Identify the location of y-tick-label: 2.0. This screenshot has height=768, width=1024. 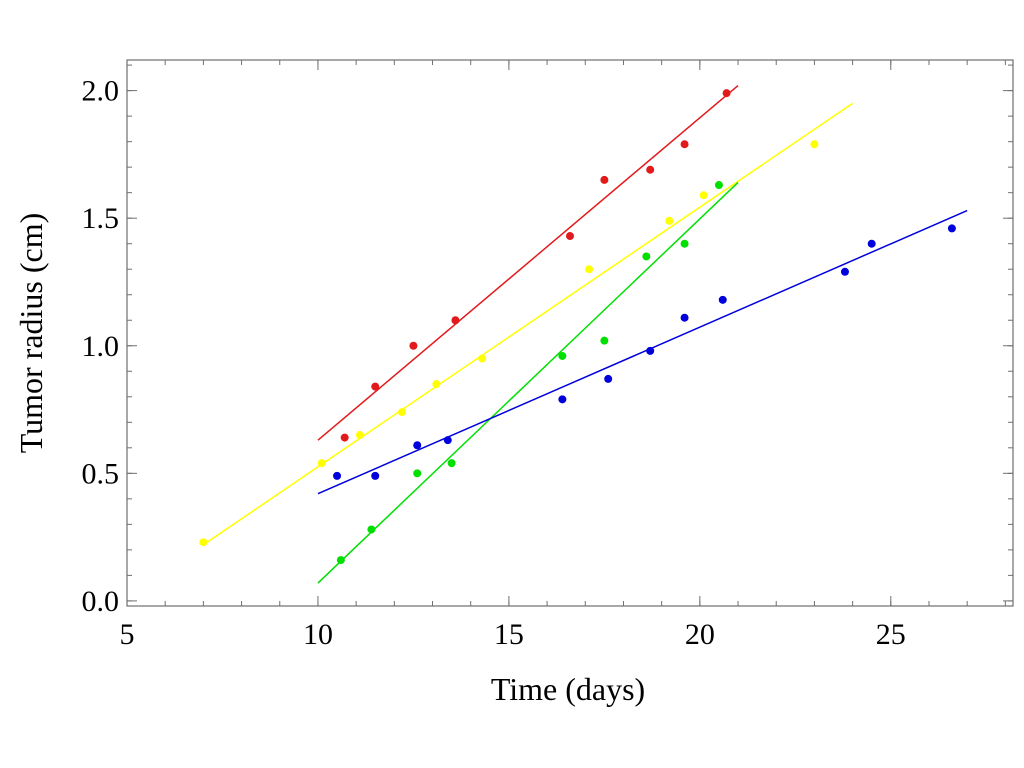
(101, 91).